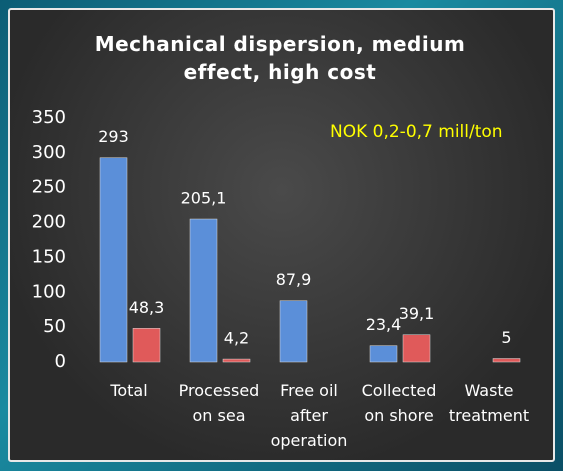 The height and width of the screenshot is (471, 563). What do you see at coordinates (49, 291) in the screenshot?
I see `y-tick-label: 100` at bounding box center [49, 291].